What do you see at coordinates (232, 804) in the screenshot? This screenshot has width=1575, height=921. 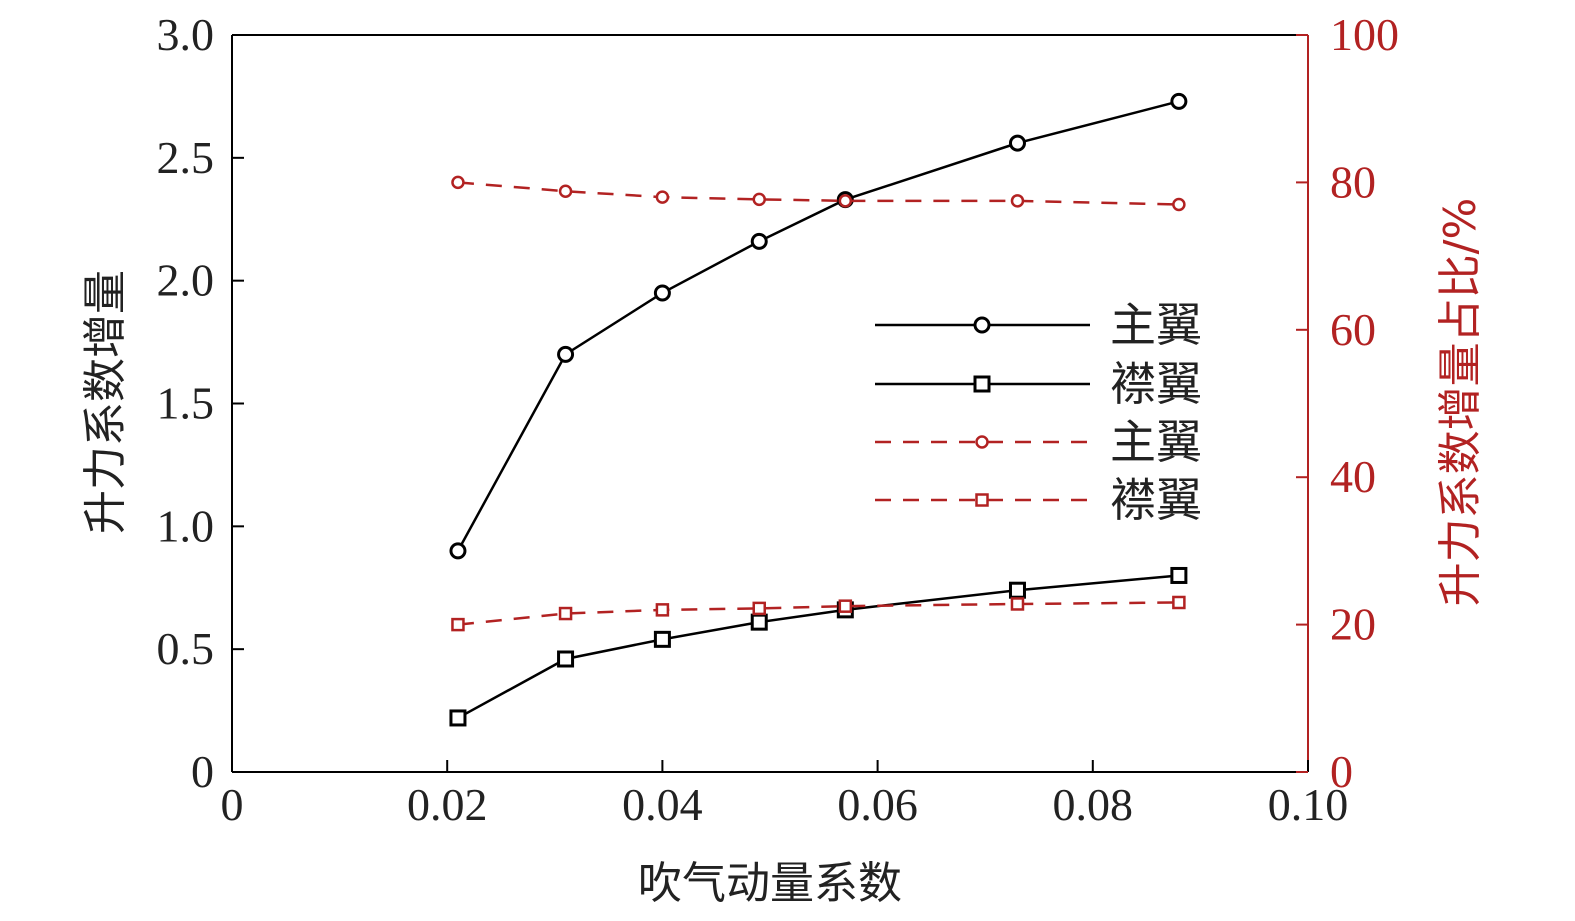 I see `x-tick-label: 0` at bounding box center [232, 804].